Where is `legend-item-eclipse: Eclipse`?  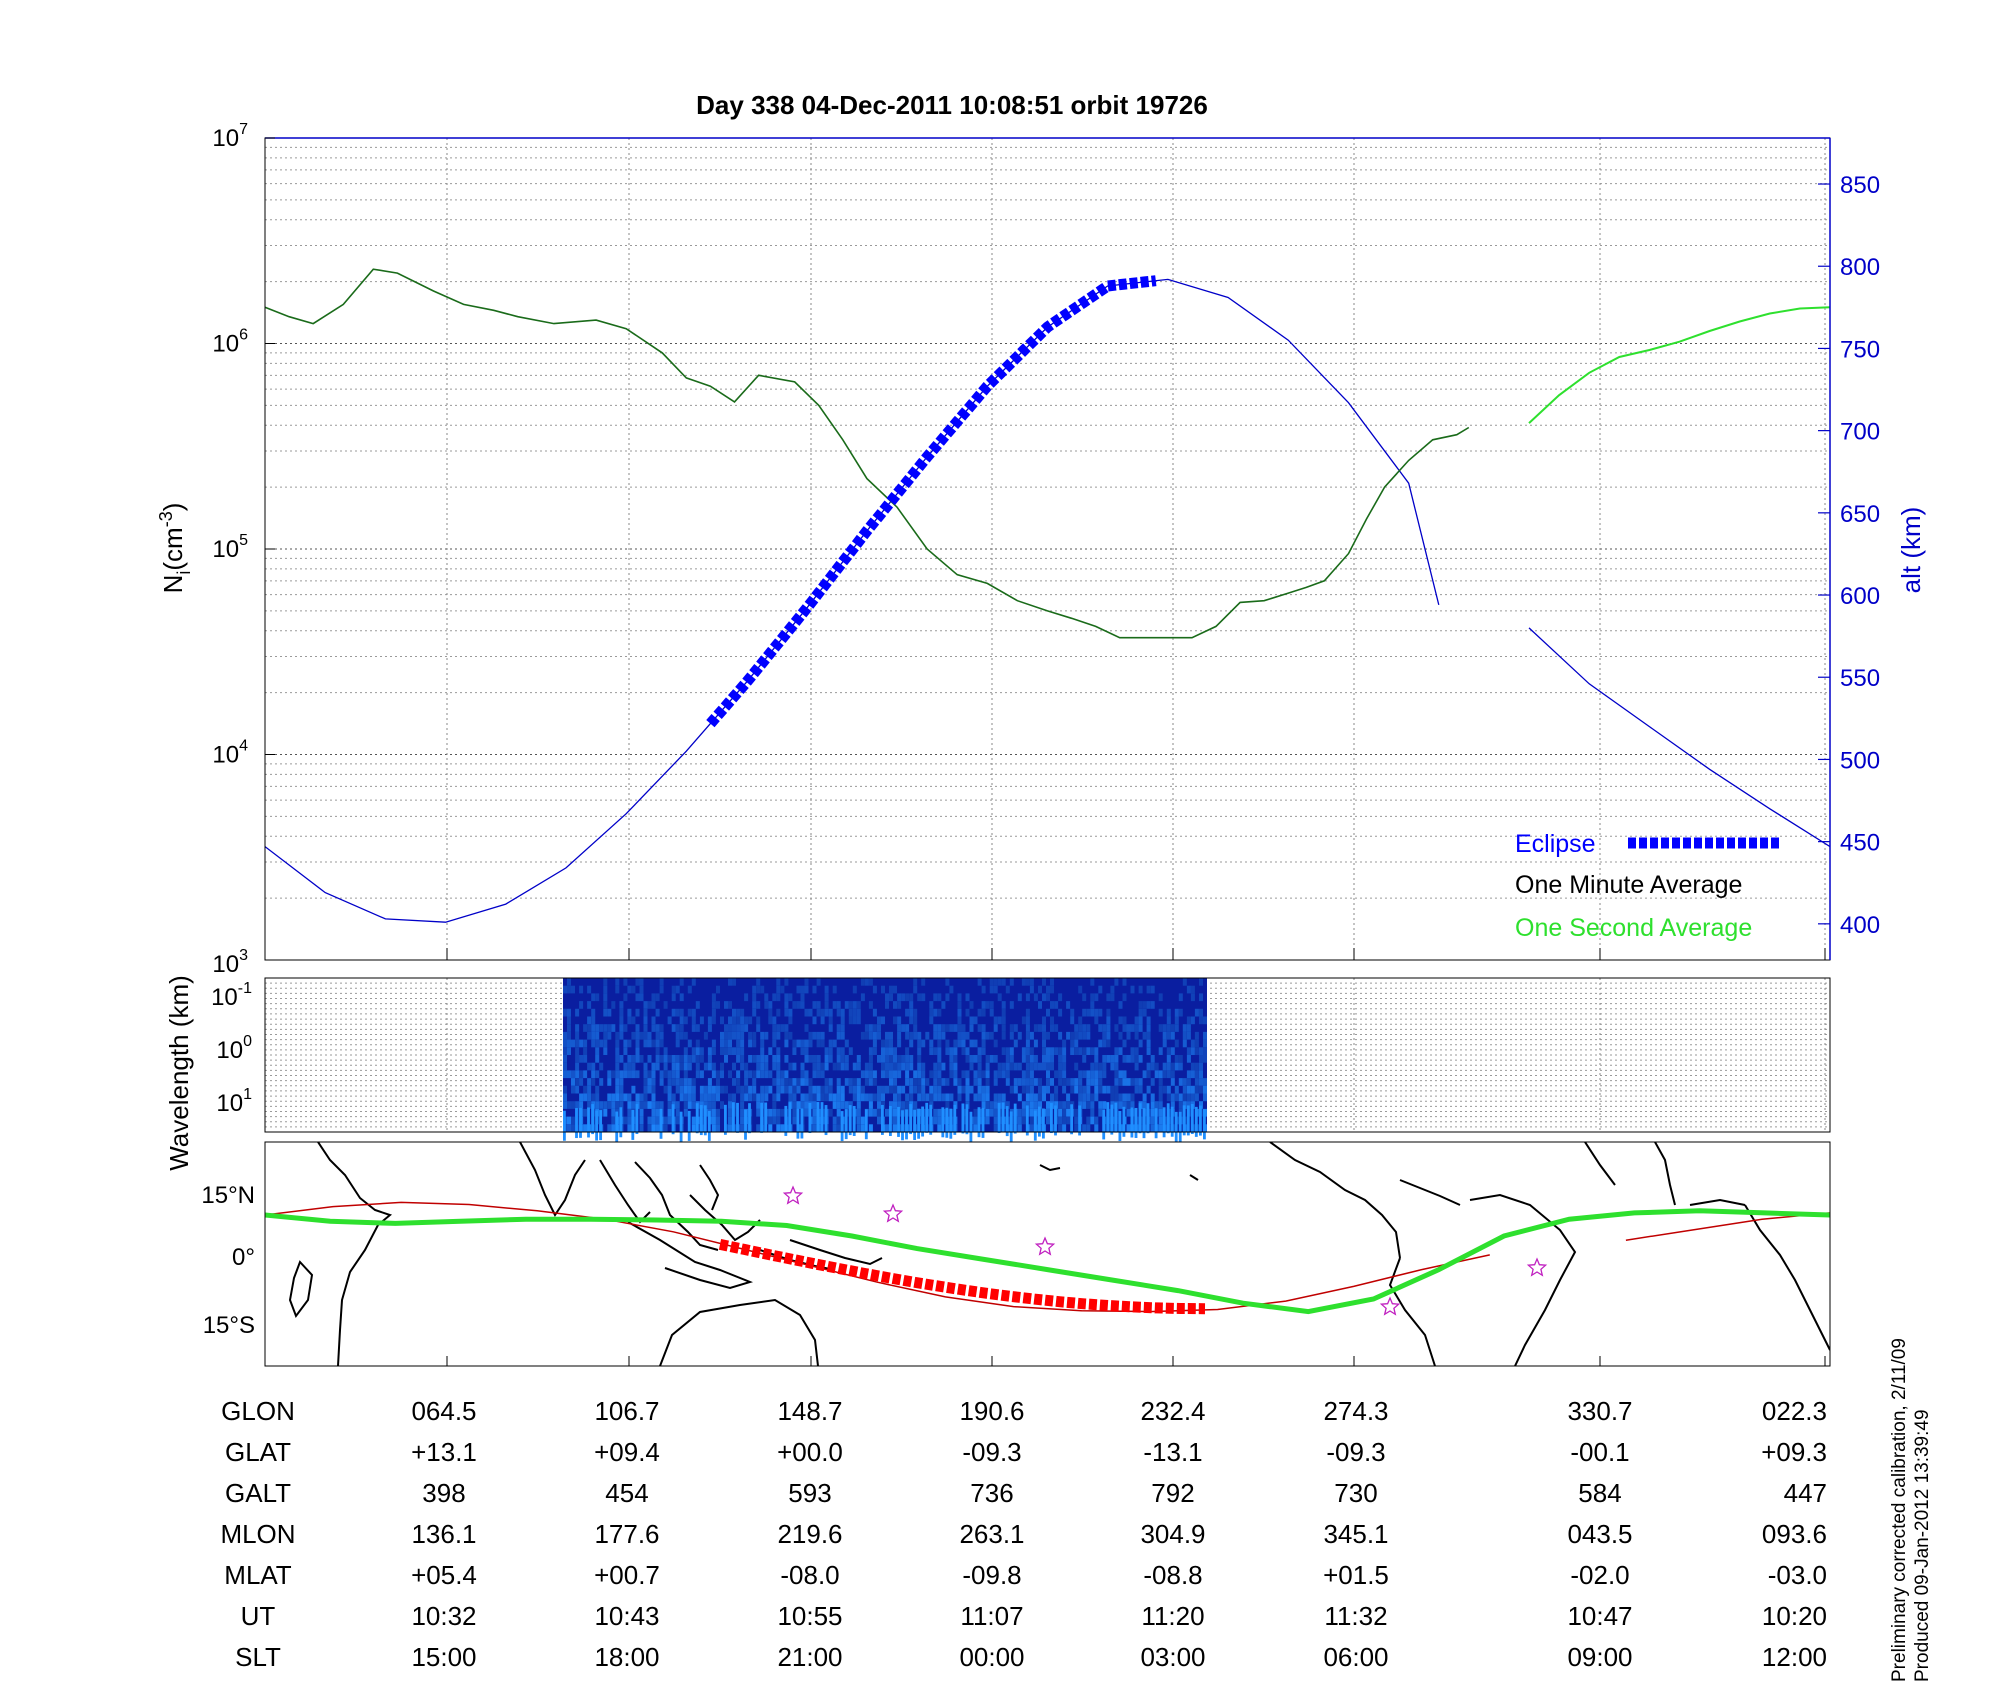
legend-item-eclipse: Eclipse is located at coordinates (1647, 844).